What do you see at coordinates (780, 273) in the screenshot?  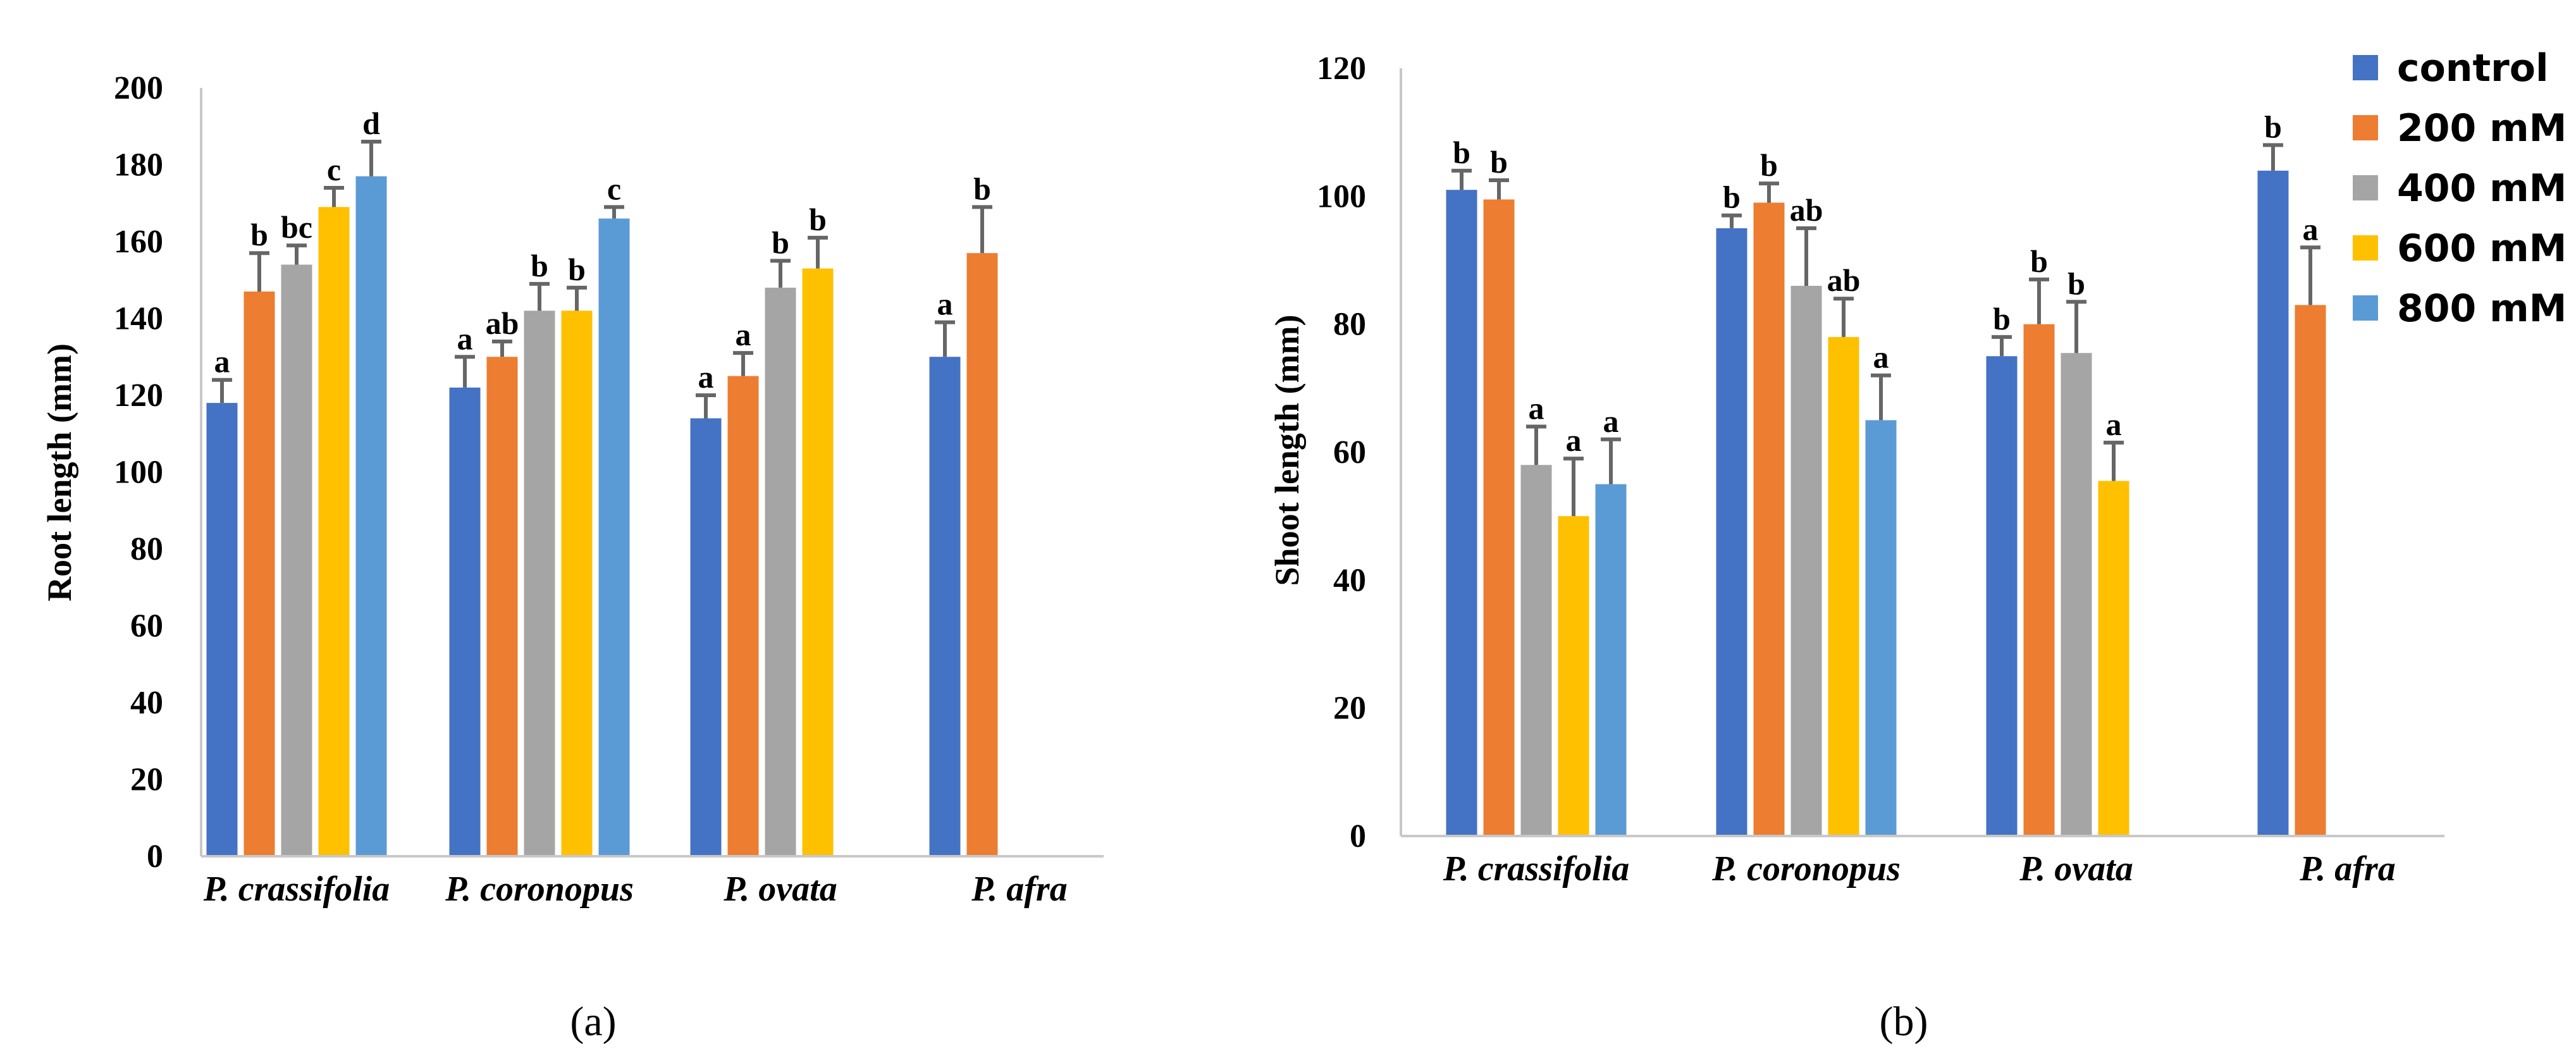 I see `error-bar-400-mm-p-ovata` at bounding box center [780, 273].